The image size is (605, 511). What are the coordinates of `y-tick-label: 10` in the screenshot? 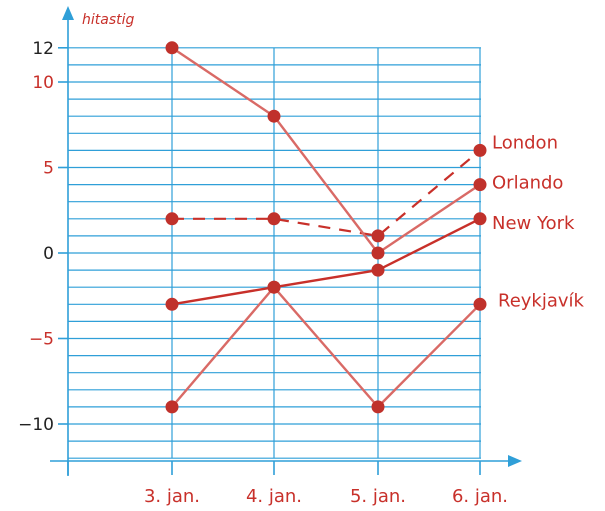 It's located at (43, 83).